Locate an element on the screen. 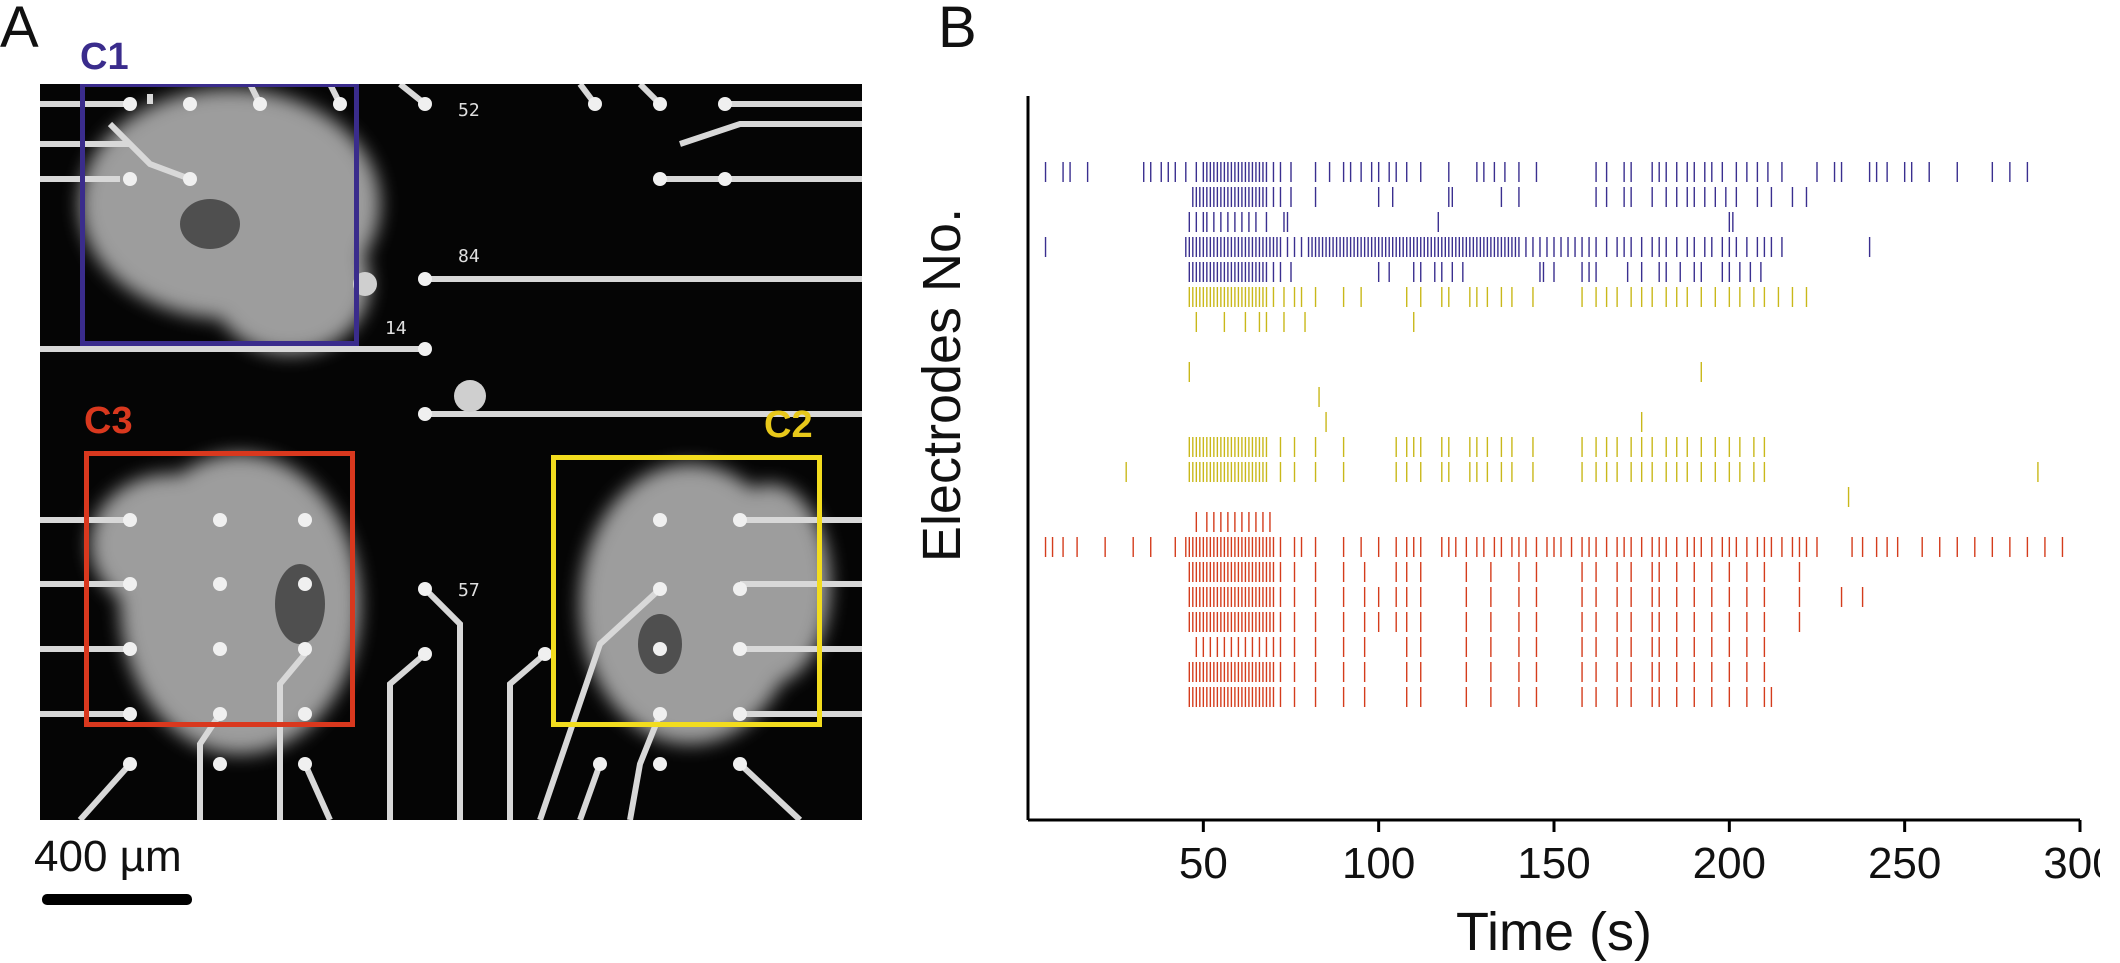  tick-layer: 50 100 150 200 250 300 is located at coordinates (1639, 854).